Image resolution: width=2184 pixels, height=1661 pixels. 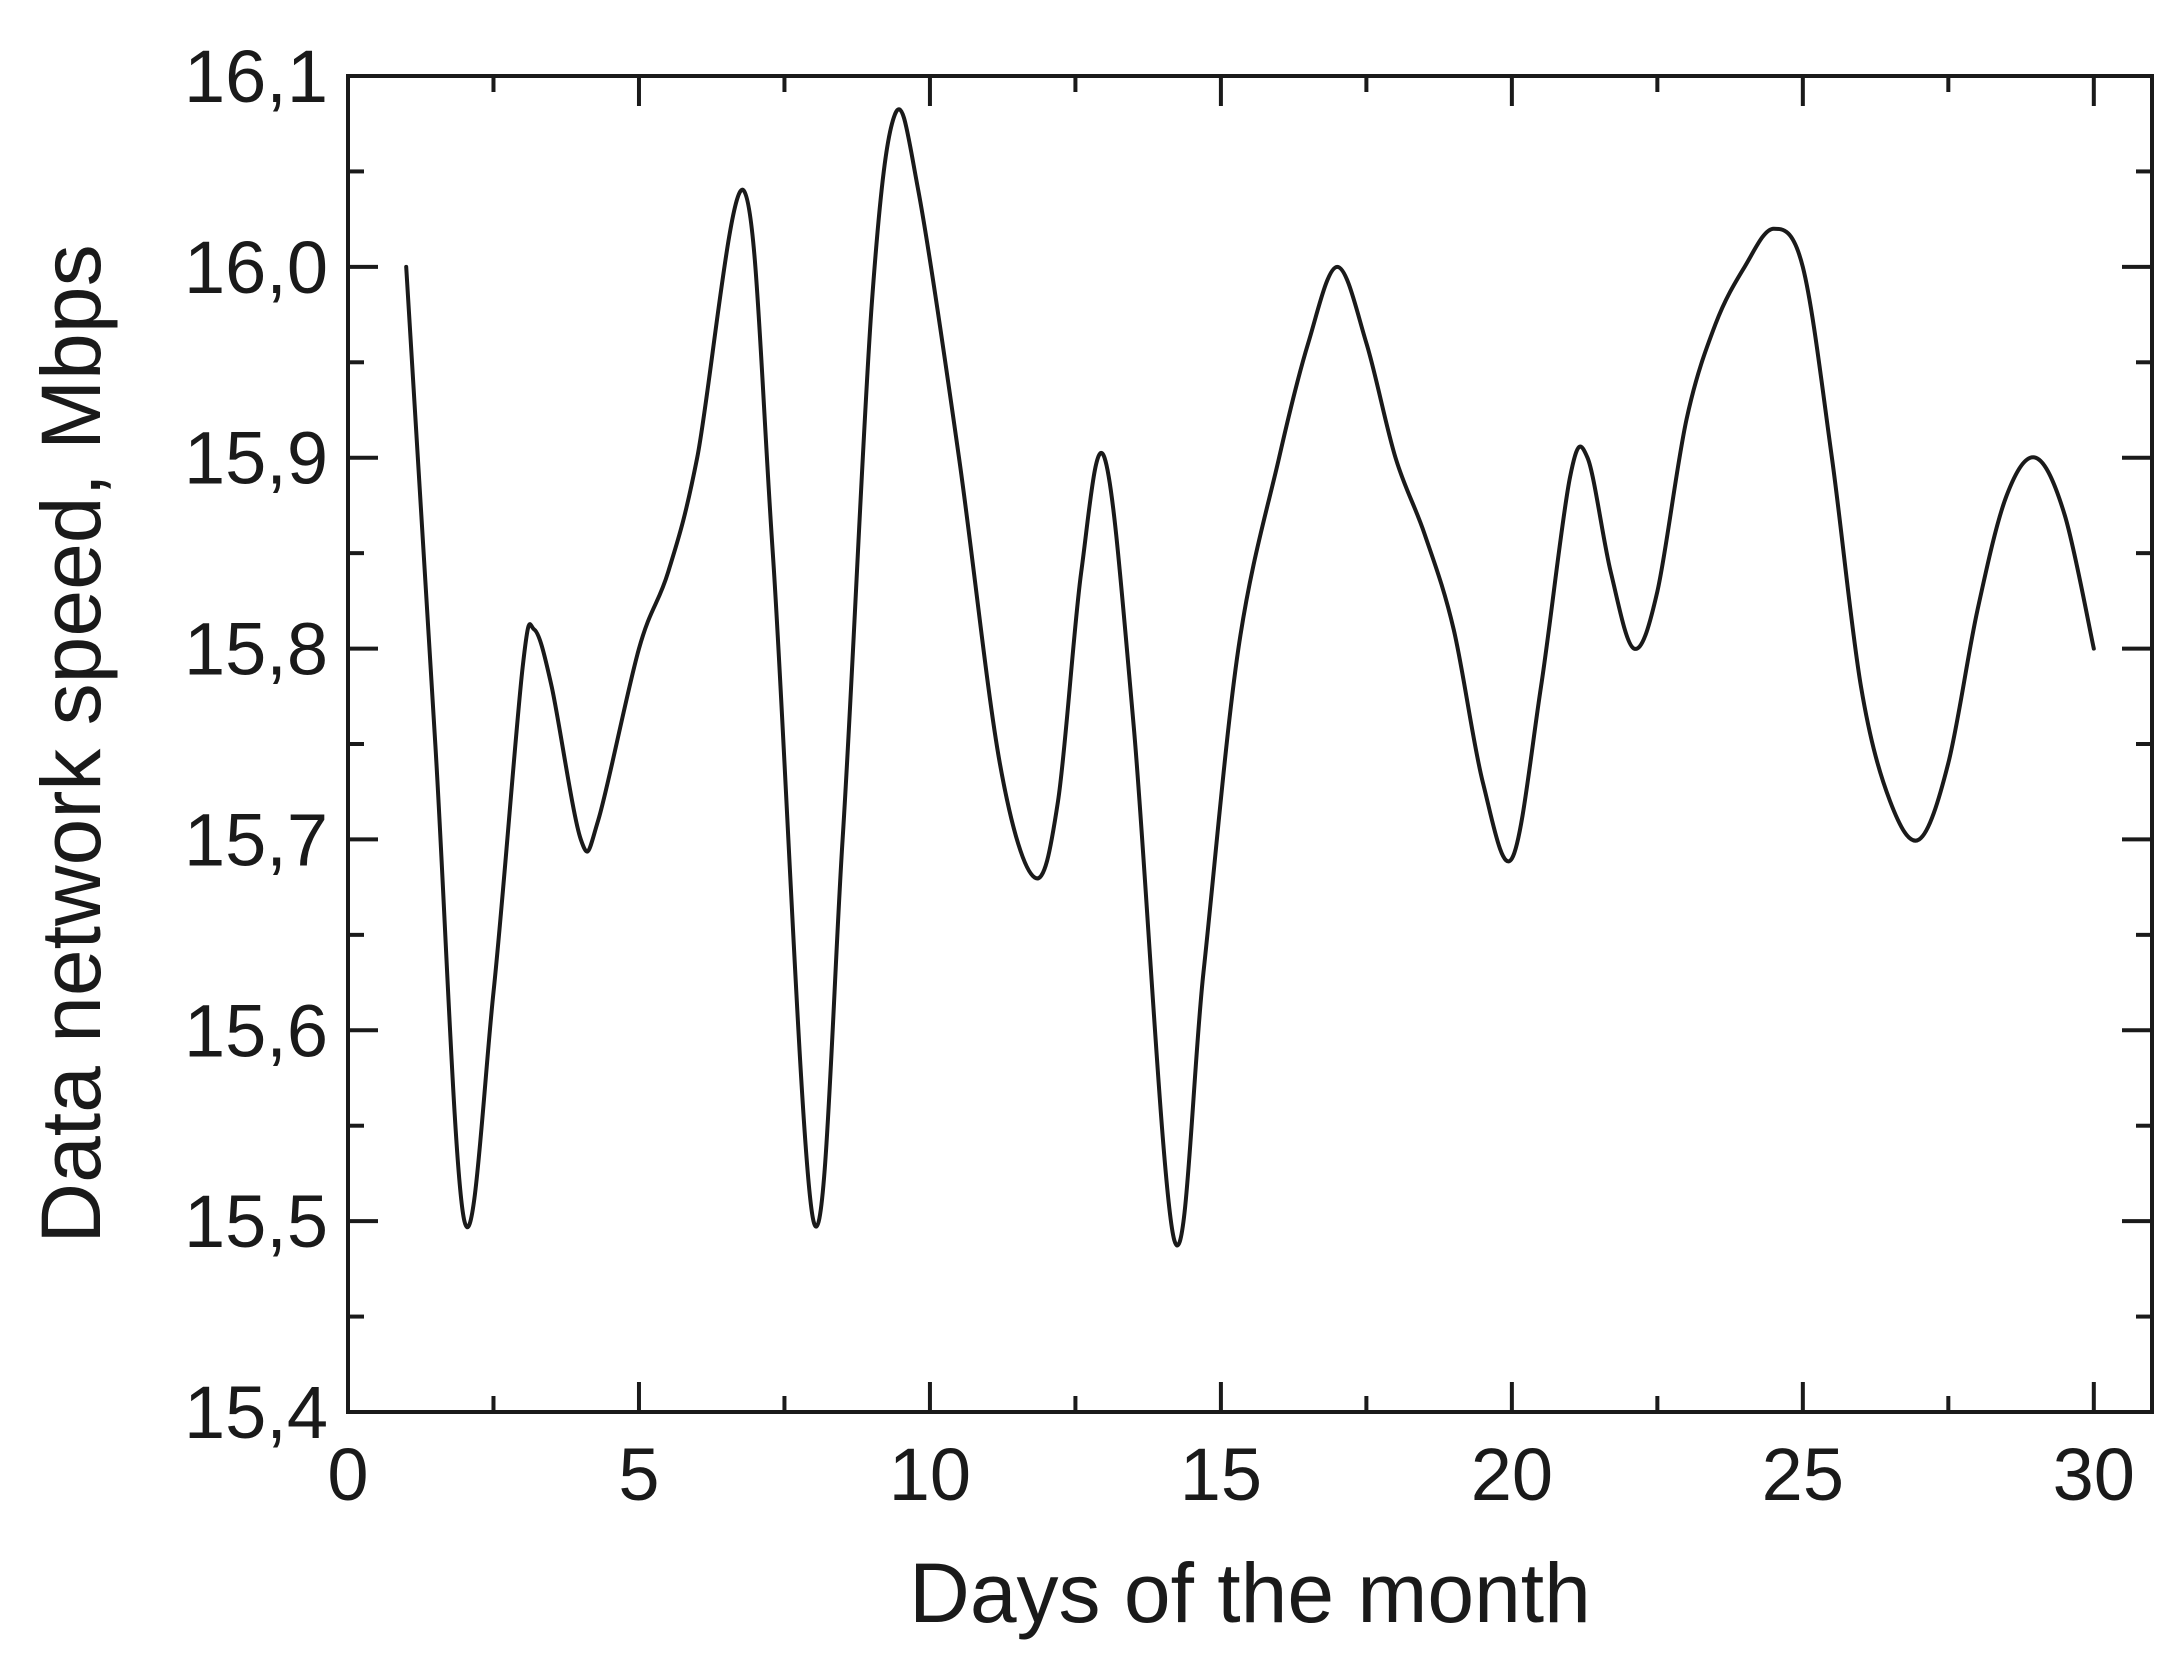 I want to click on y-tick-label: 16,0, so click(x=256, y=267).